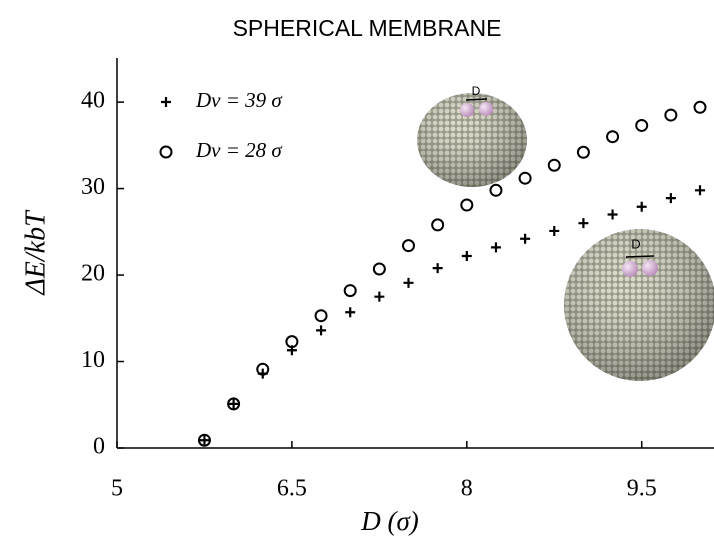 The image size is (714, 548). I want to click on membrane-large: D, so click(639, 305).